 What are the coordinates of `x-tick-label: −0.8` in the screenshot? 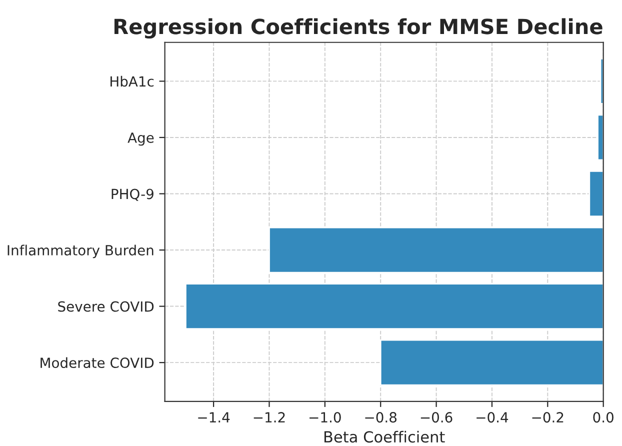 It's located at (381, 417).